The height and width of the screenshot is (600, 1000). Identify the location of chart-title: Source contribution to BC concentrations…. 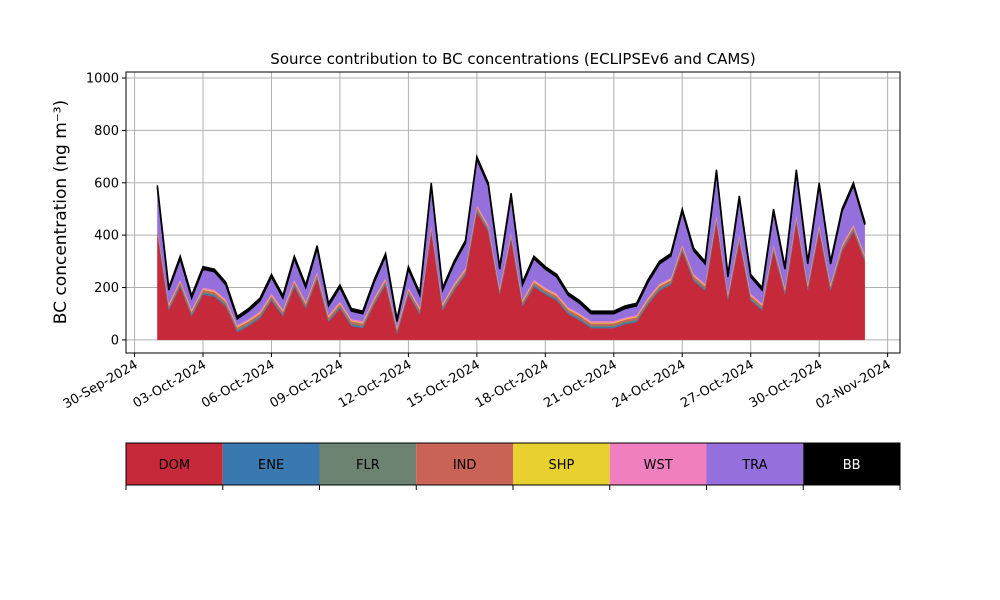
(512, 59).